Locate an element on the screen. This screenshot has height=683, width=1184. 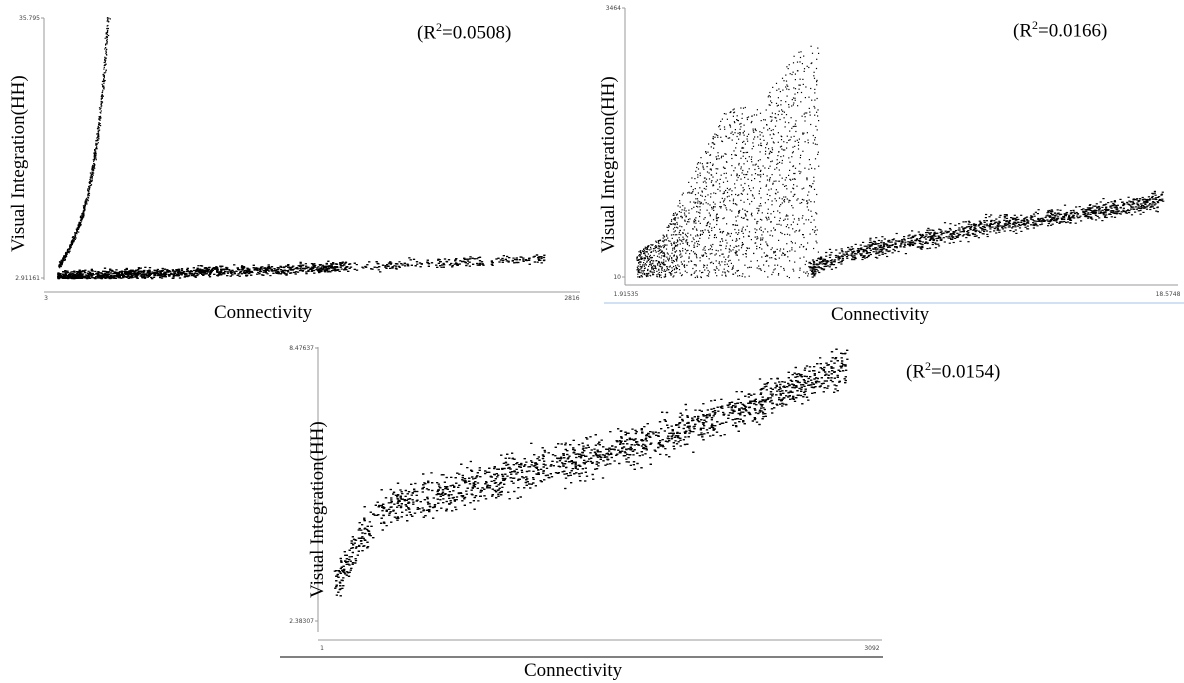
r2-prefix: (R is located at coordinates (426, 33).